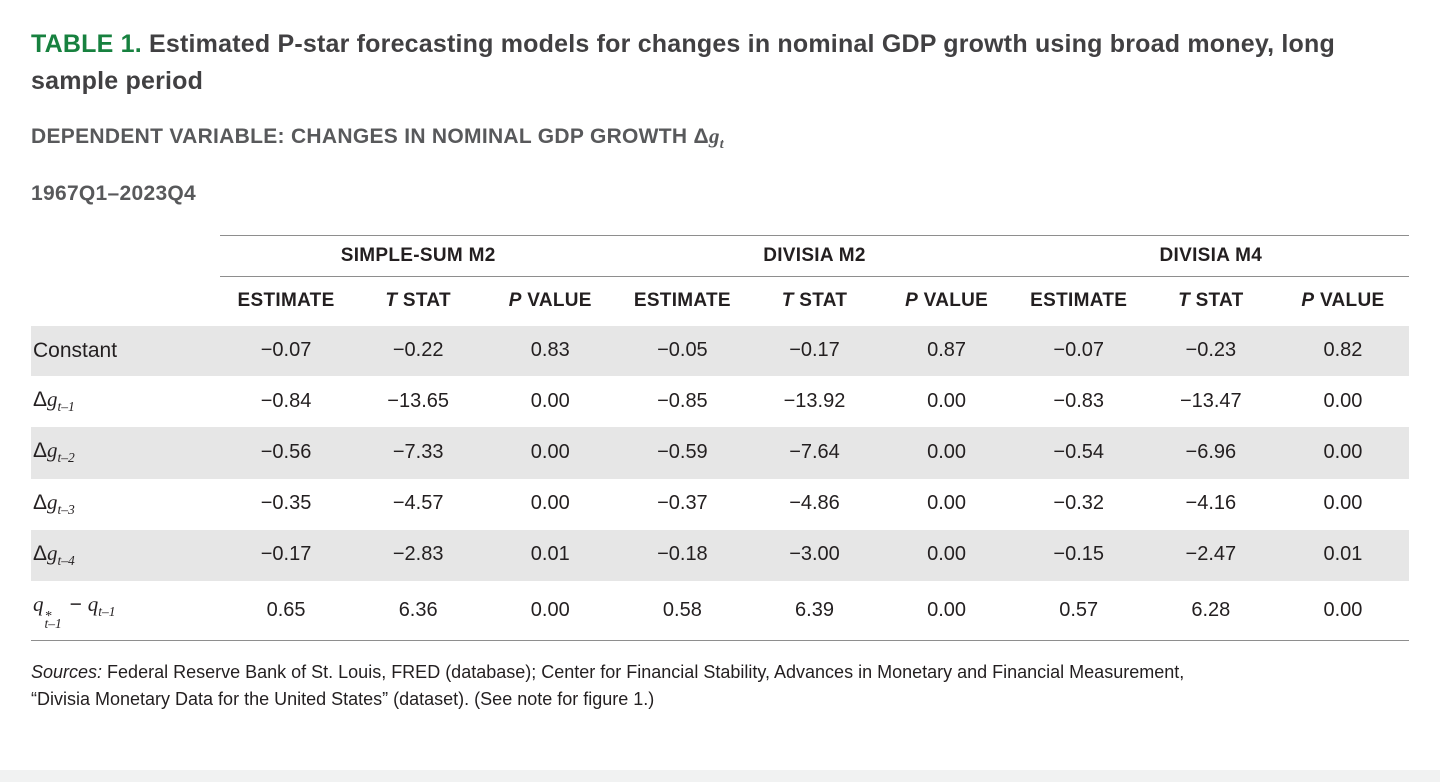 This screenshot has width=1440, height=782. I want to click on superscript-star: *, so click(48, 616).